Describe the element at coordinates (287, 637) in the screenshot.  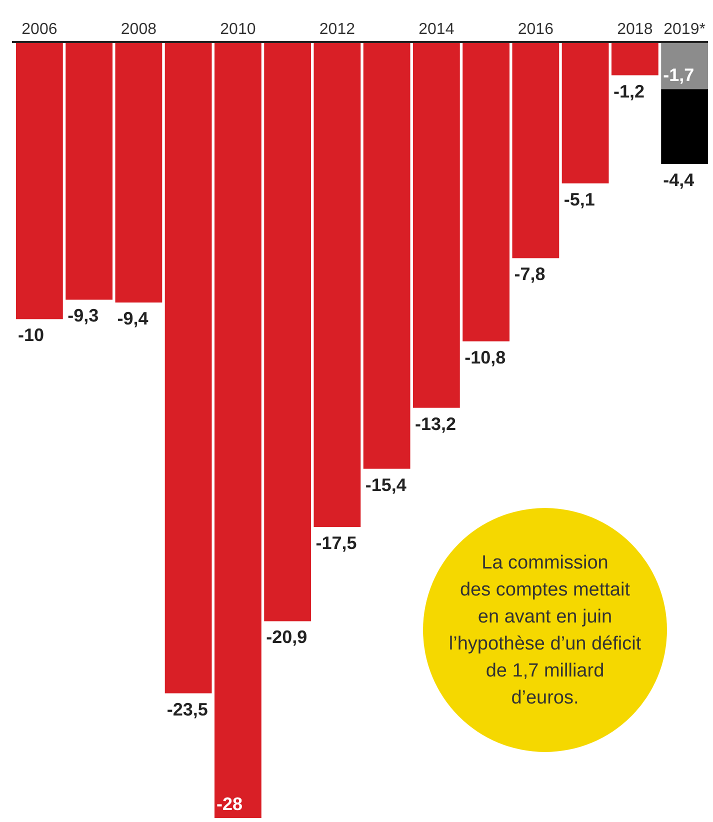
I see `data-label: -20,9` at that location.